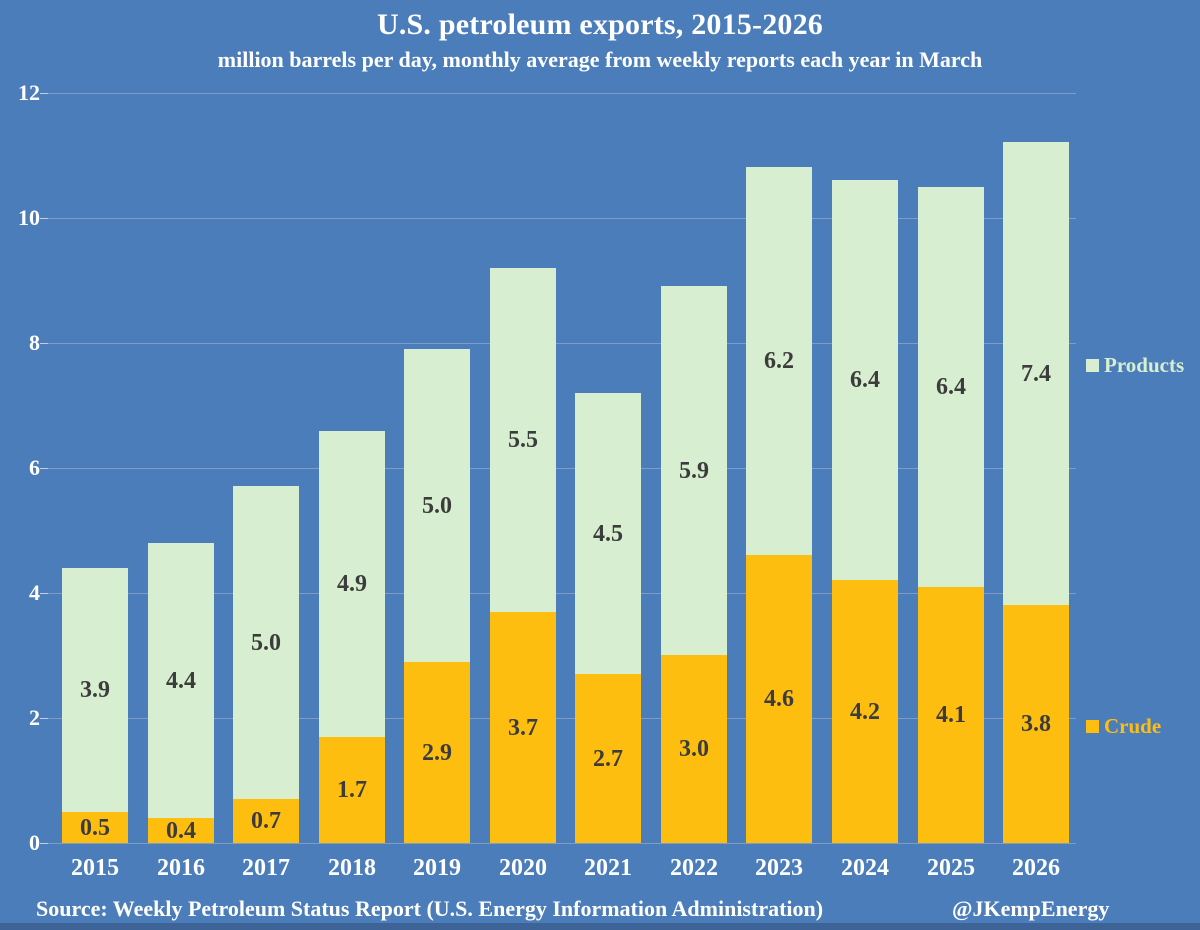 The width and height of the screenshot is (1200, 930). What do you see at coordinates (608, 868) in the screenshot?
I see `x-axis-label-2021: 2021` at bounding box center [608, 868].